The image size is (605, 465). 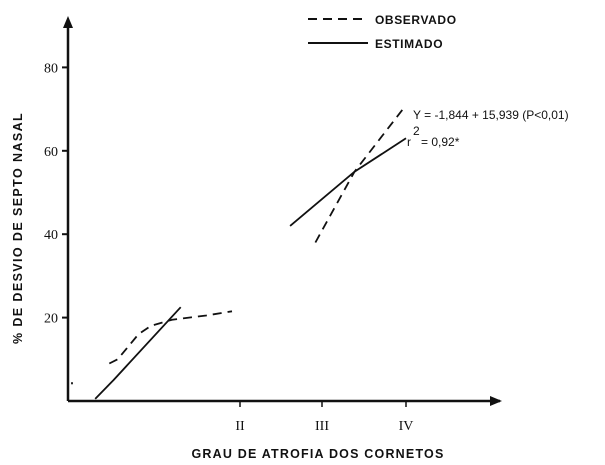 What do you see at coordinates (491, 115) in the screenshot?
I see `regression-equation: Y = -1,844 + 15,939 (P<0,01)` at bounding box center [491, 115].